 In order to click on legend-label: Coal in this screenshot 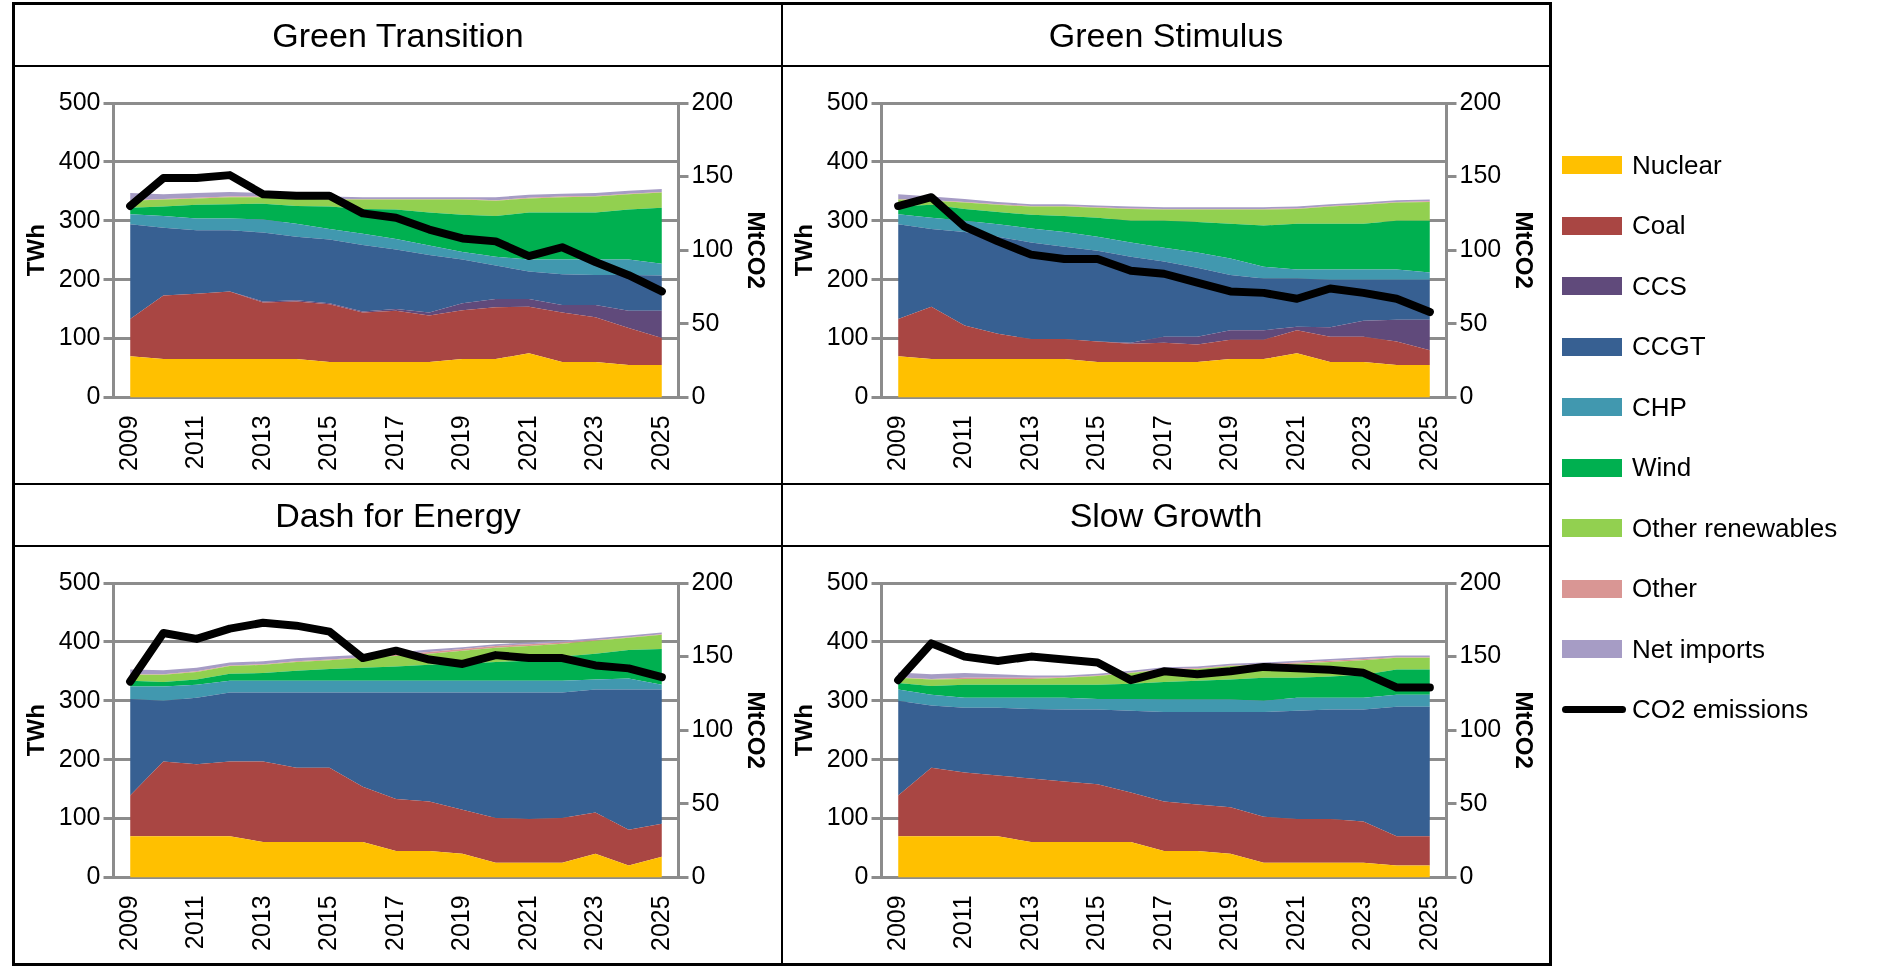, I will do `click(1659, 226)`.